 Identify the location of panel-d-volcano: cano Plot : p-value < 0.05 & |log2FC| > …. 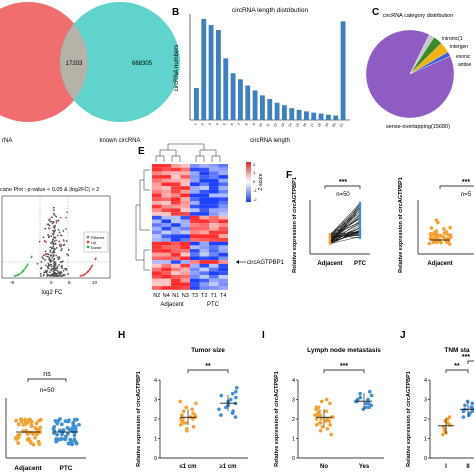
(55, 241).